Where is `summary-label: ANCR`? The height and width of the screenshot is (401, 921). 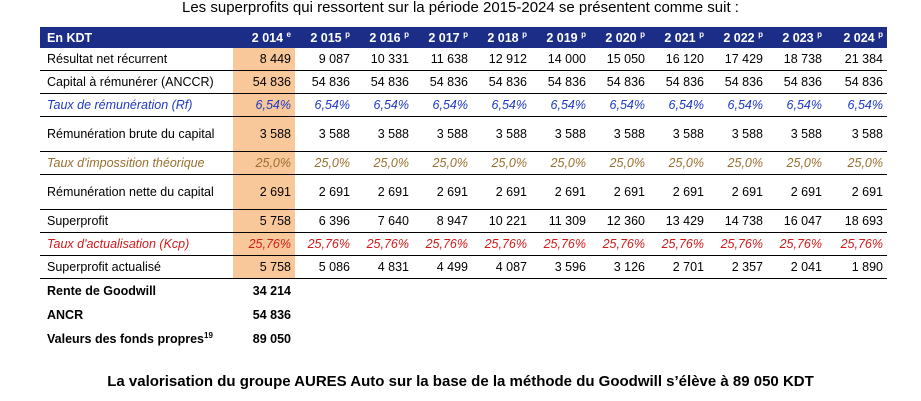
summary-label: ANCR is located at coordinates (136, 315).